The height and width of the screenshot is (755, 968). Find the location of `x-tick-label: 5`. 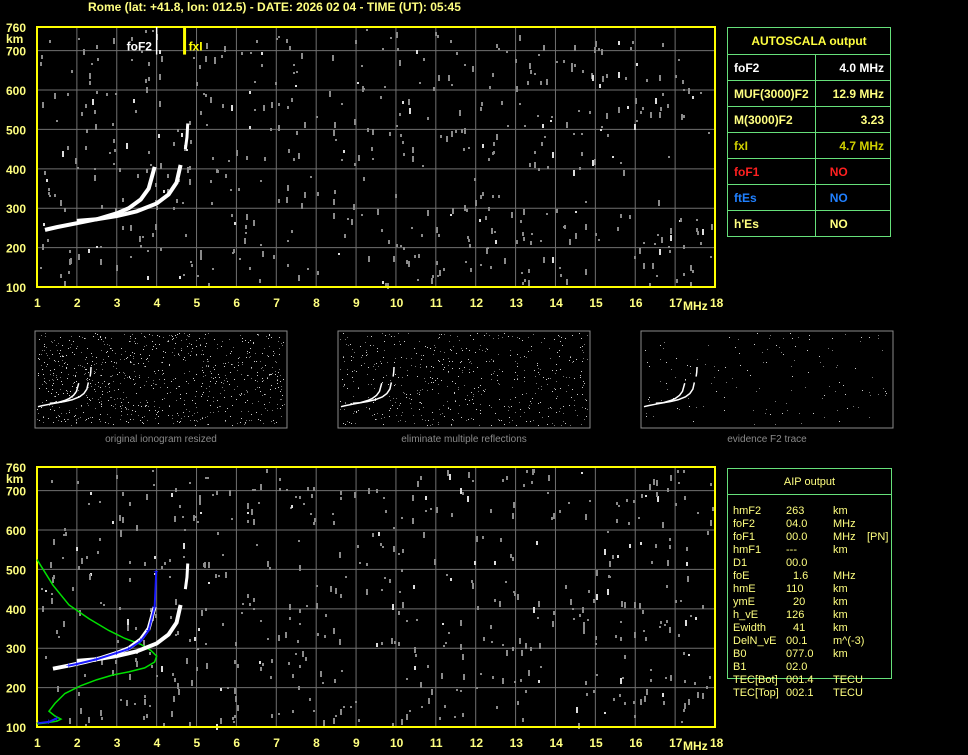

x-tick-label: 5 is located at coordinates (197, 743).